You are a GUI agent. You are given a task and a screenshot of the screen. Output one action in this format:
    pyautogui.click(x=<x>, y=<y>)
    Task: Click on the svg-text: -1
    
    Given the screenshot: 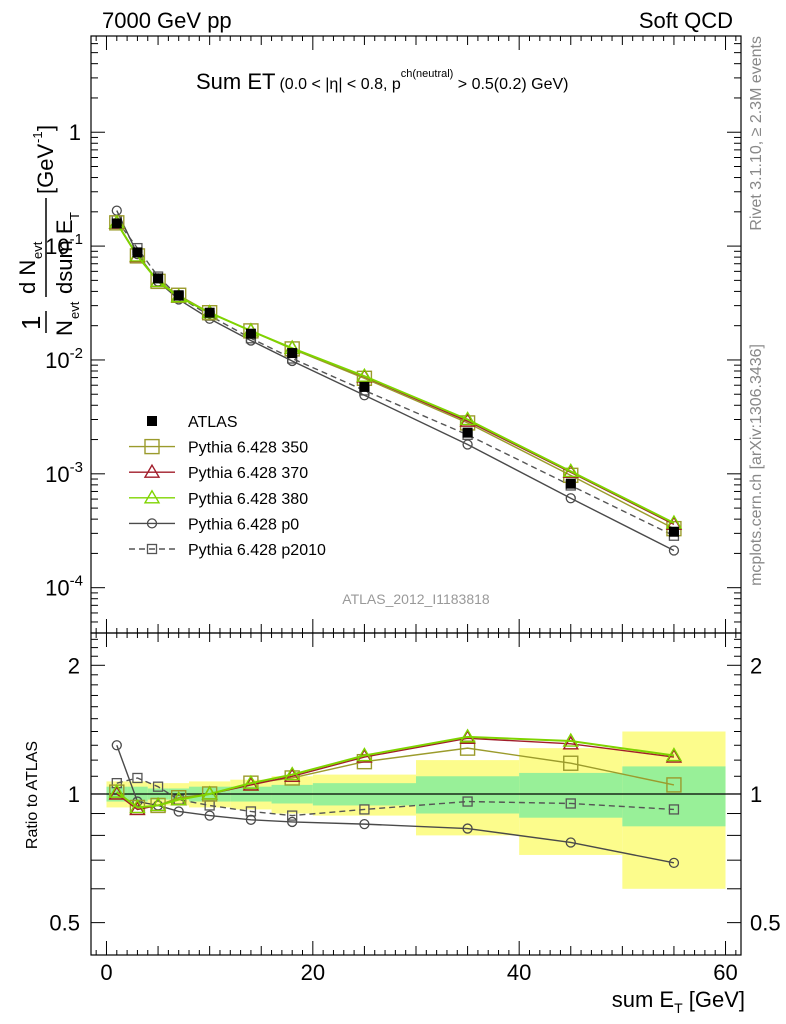 What is the action you would take?
    pyautogui.click(x=37, y=137)
    